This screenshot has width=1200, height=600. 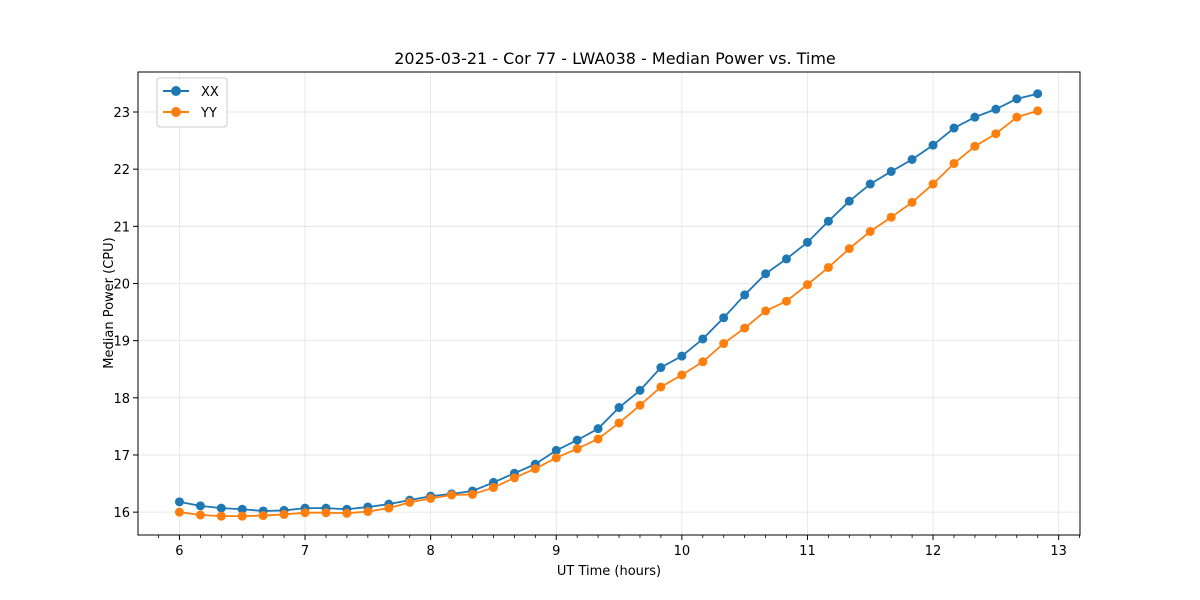 What do you see at coordinates (556, 551) in the screenshot?
I see `x-tick-label-3: 9` at bounding box center [556, 551].